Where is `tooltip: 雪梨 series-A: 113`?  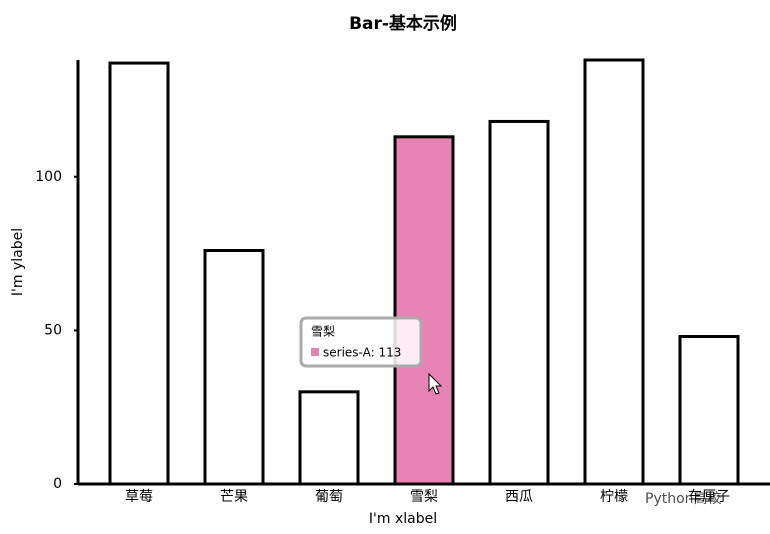 tooltip: 雪梨 series-A: 113 is located at coordinates (361, 342).